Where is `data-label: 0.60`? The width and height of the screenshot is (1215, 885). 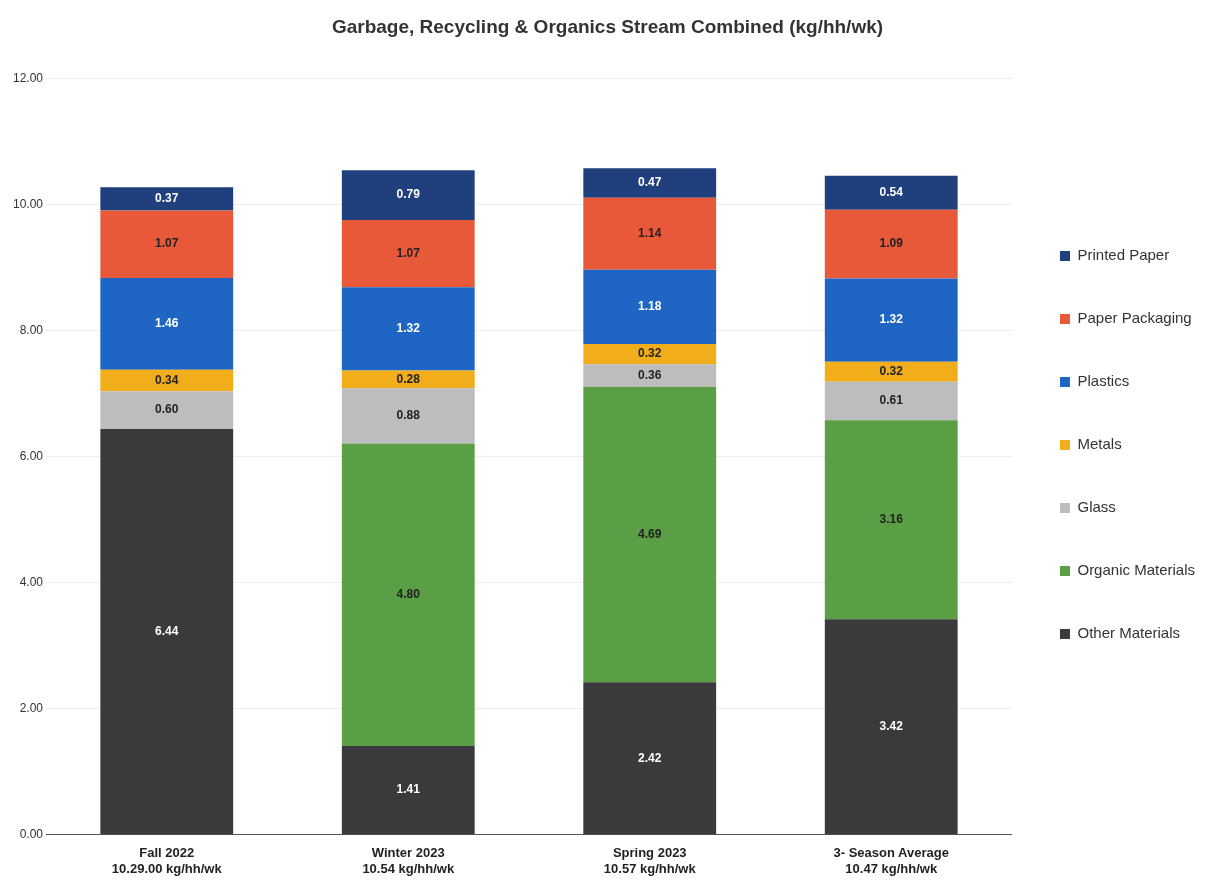 data-label: 0.60 is located at coordinates (167, 409).